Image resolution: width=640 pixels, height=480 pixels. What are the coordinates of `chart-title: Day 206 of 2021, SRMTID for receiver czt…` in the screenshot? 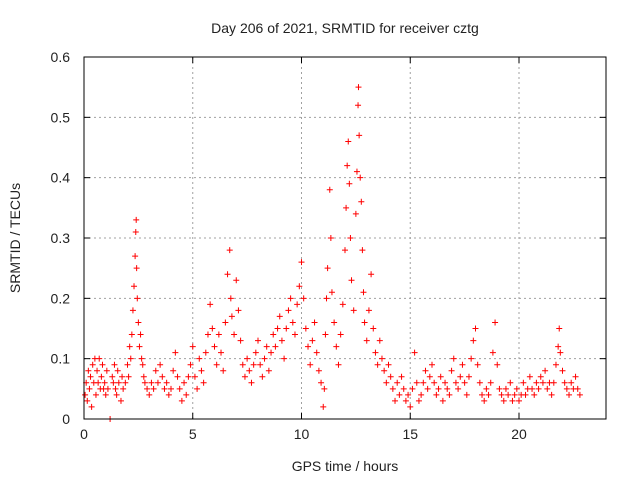 It's located at (345, 28).